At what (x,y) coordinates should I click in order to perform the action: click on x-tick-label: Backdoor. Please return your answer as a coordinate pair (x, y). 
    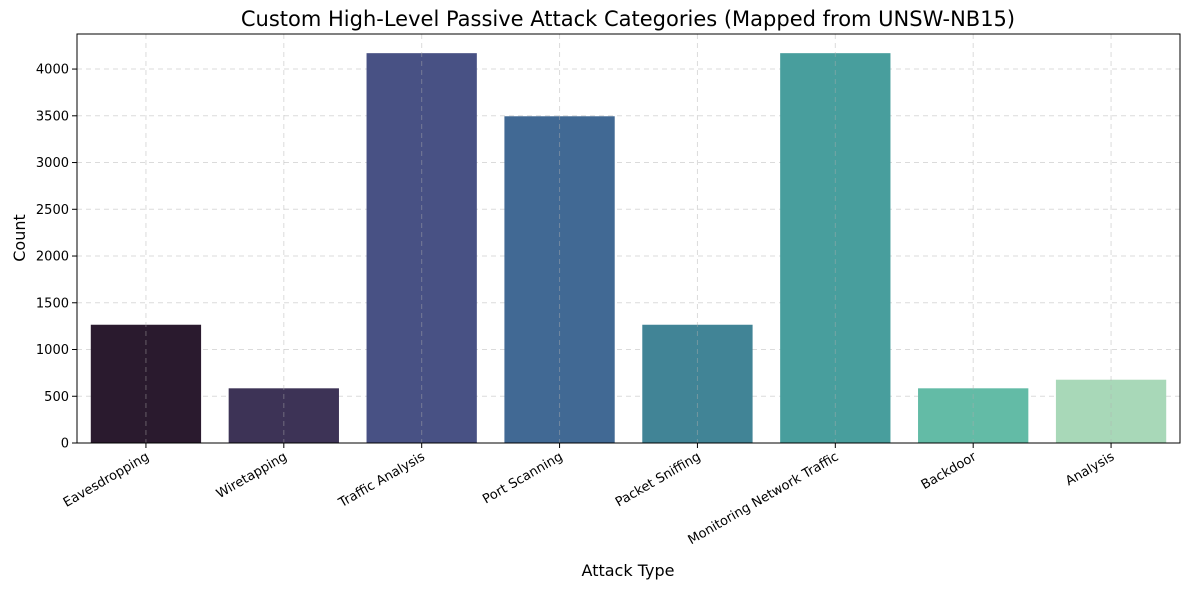
    Looking at the image, I should click on (949, 471).